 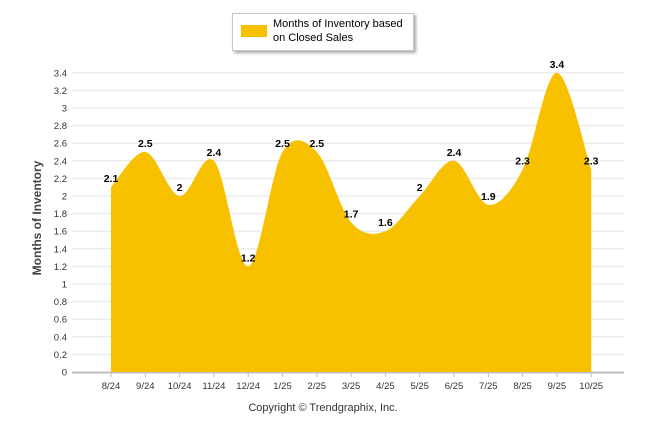 I want to click on y-tick-label: 1.6, so click(x=60, y=232).